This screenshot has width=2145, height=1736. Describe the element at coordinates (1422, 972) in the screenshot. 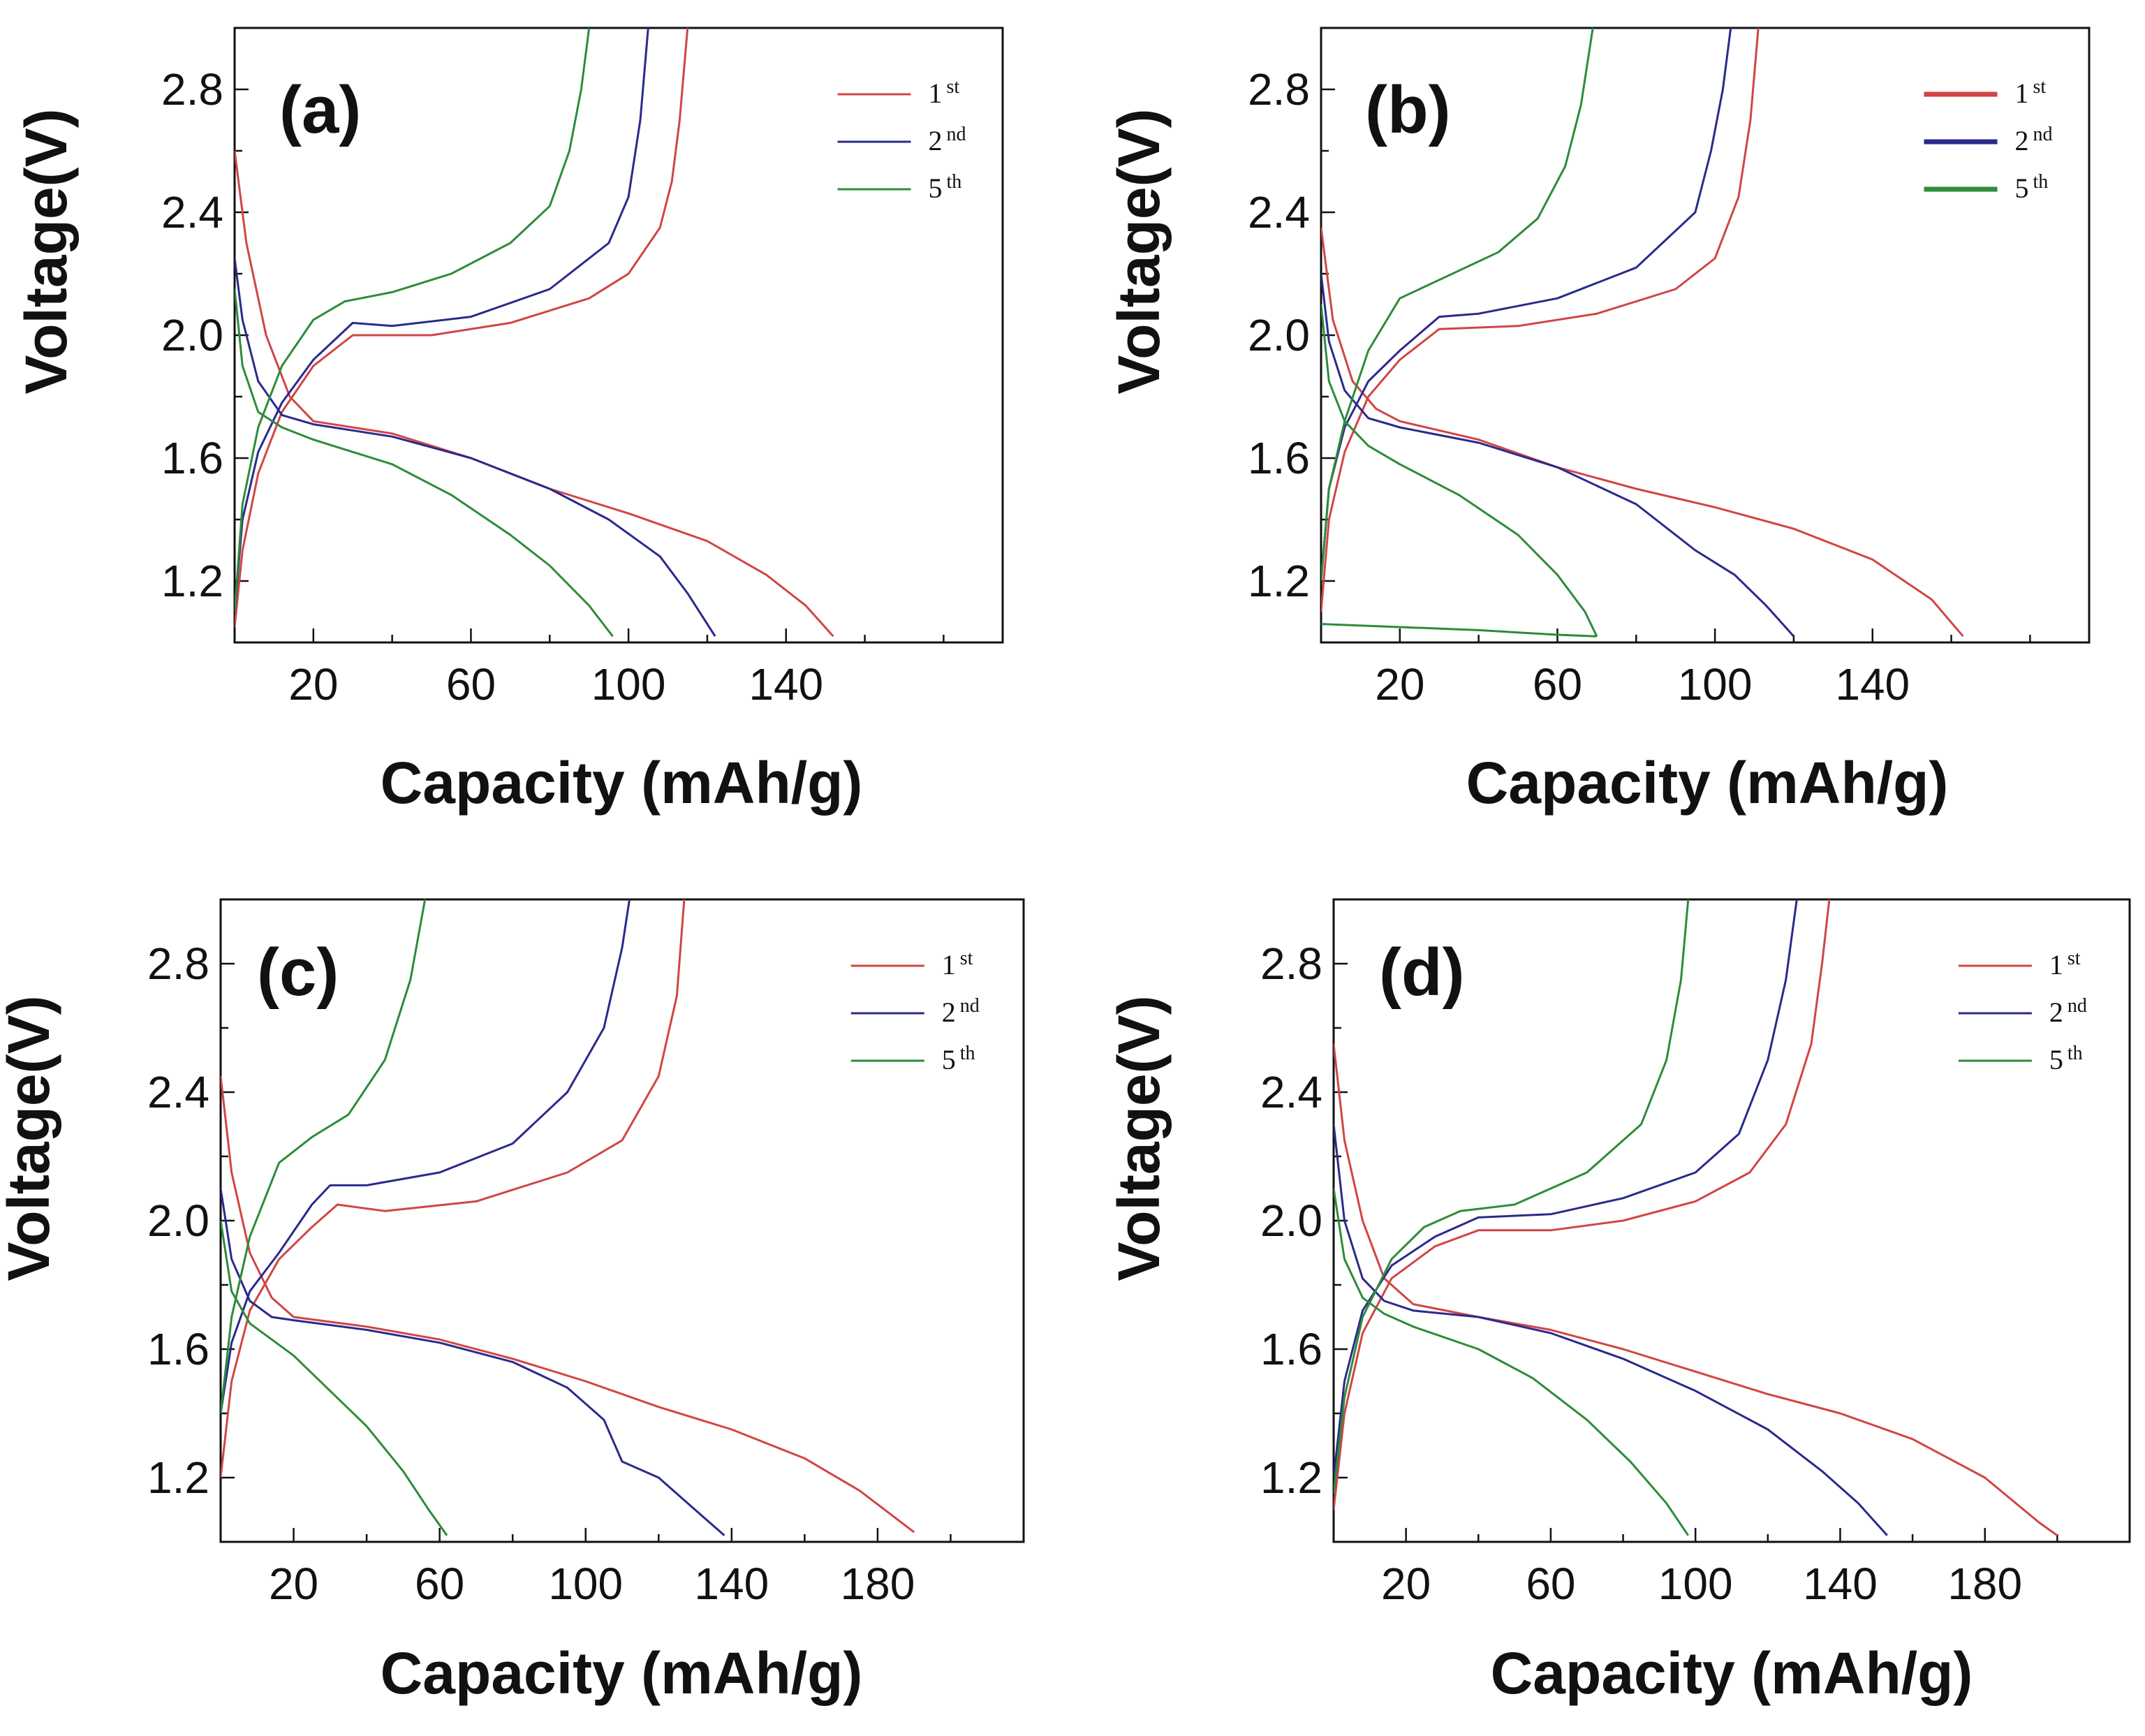

I see `panel-label: (d)` at that location.